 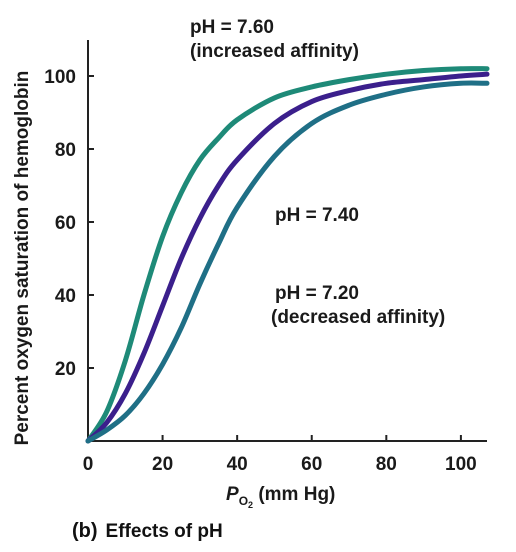 I want to click on x-tick-label-40: 40, so click(x=237, y=464).